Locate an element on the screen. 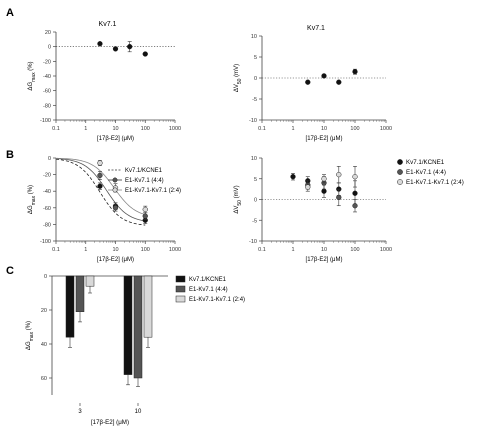  fit-curve is located at coordinates (100, 190).